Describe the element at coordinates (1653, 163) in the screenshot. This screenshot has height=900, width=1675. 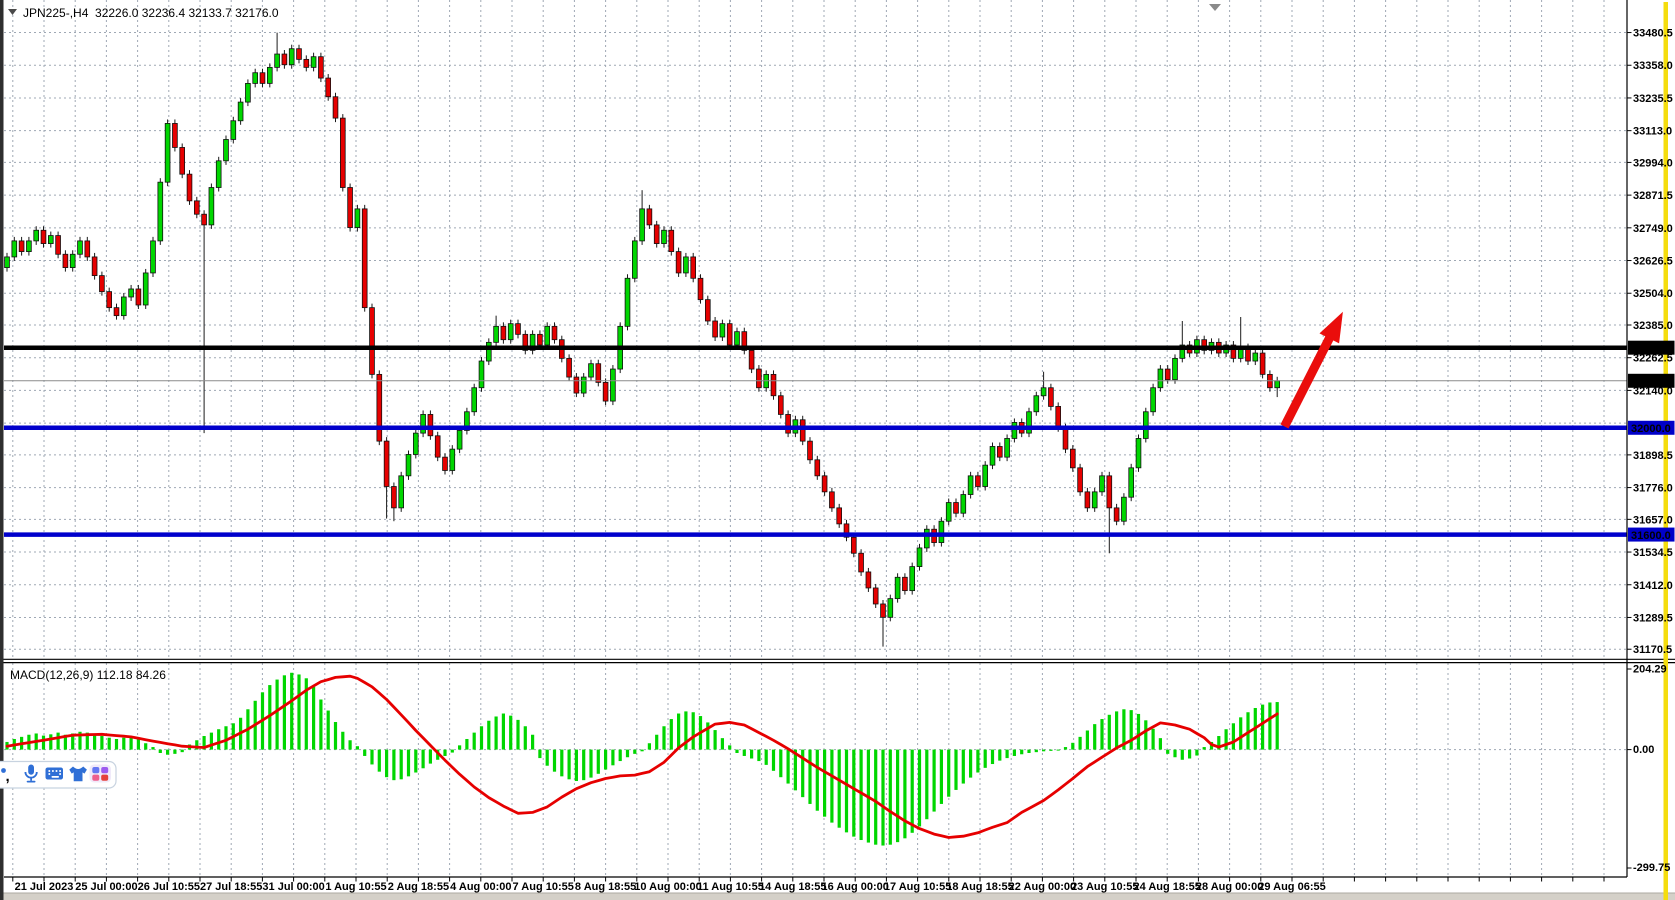
I see `price-tick-label: 32994.0` at that location.